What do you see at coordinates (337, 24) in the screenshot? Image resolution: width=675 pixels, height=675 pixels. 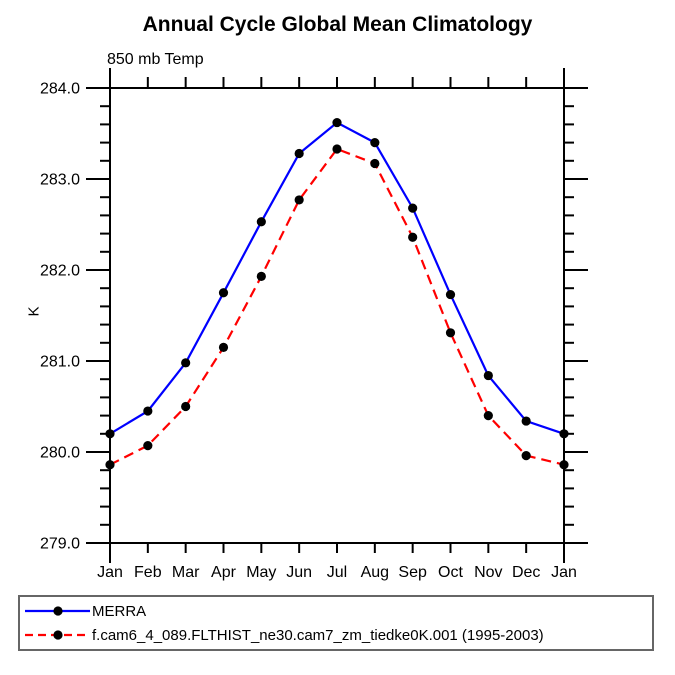 I see `chart-title: Annual Cycle Global Mean Climatology` at bounding box center [337, 24].